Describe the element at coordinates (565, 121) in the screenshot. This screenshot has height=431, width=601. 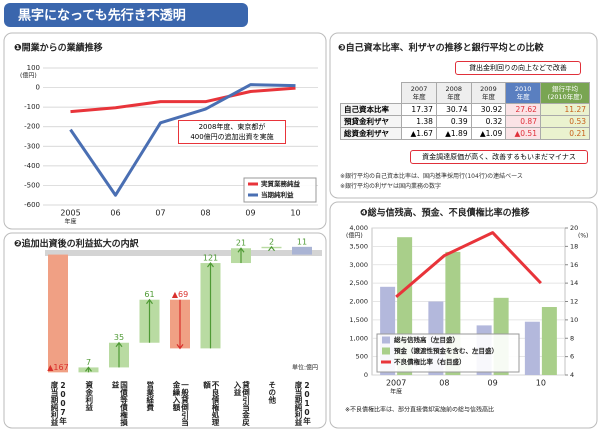
I see `table-cell: 0.53` at that location.